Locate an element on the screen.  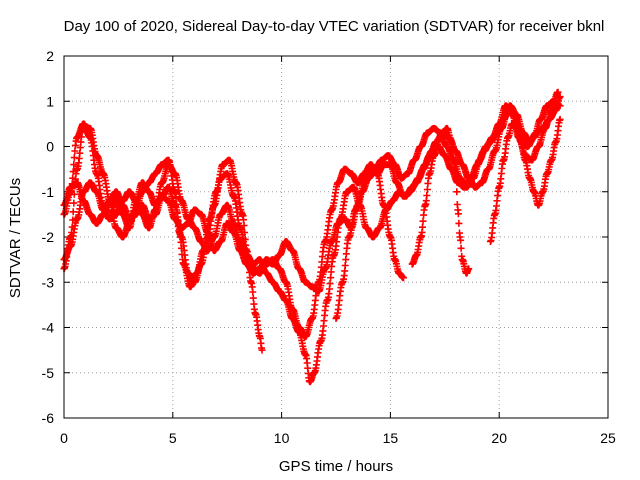
x-tick-label: 20 is located at coordinates (499, 438).